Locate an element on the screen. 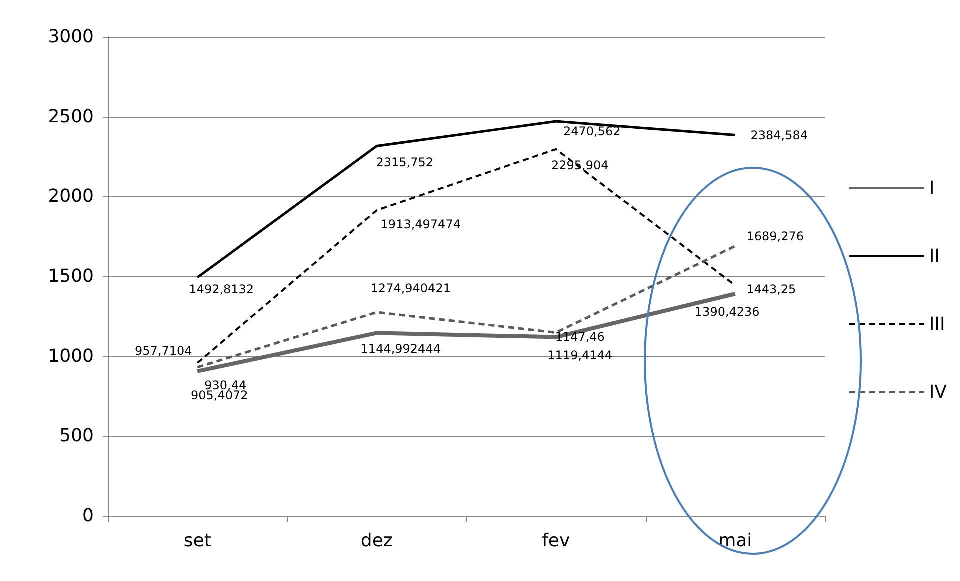 This screenshot has height=581, width=960. data-label: 2315,752 is located at coordinates (405, 162).